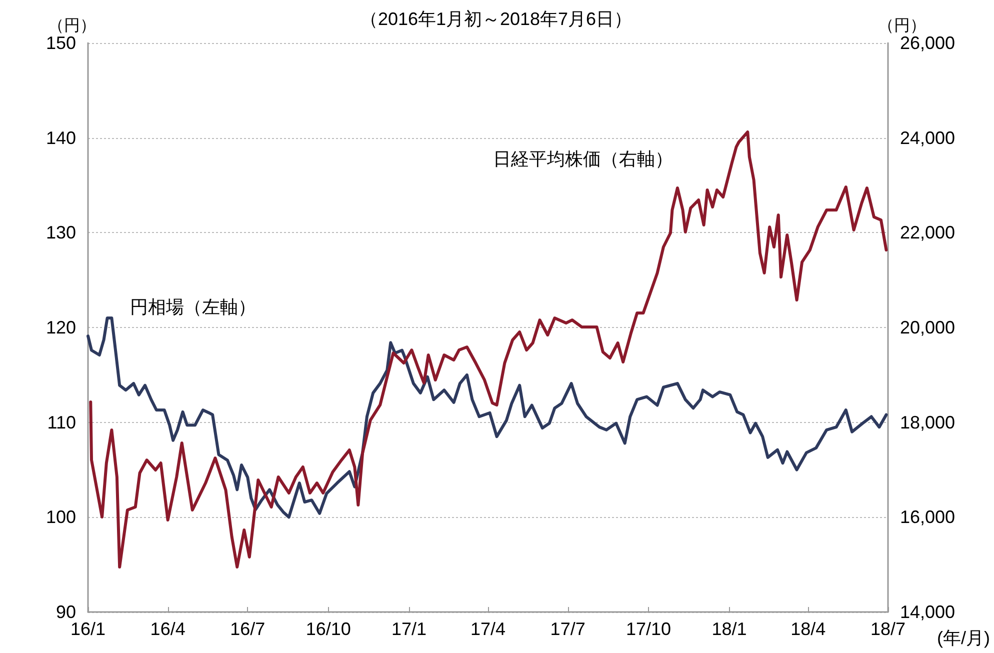  Describe the element at coordinates (649, 629) in the screenshot. I see `x-tick-label: 17/10` at that location.